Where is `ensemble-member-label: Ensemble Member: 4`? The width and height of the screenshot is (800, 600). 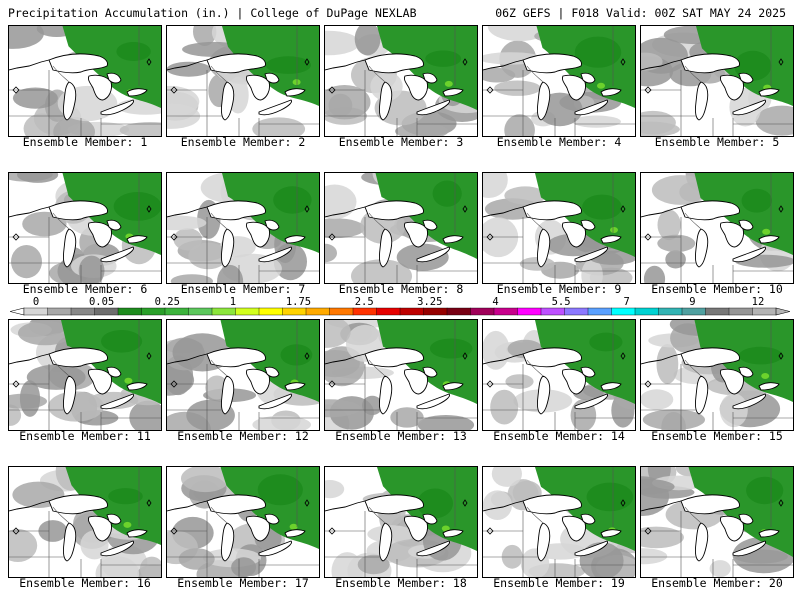 ensemble-member-label: Ensemble Member: 4 is located at coordinates (559, 142).